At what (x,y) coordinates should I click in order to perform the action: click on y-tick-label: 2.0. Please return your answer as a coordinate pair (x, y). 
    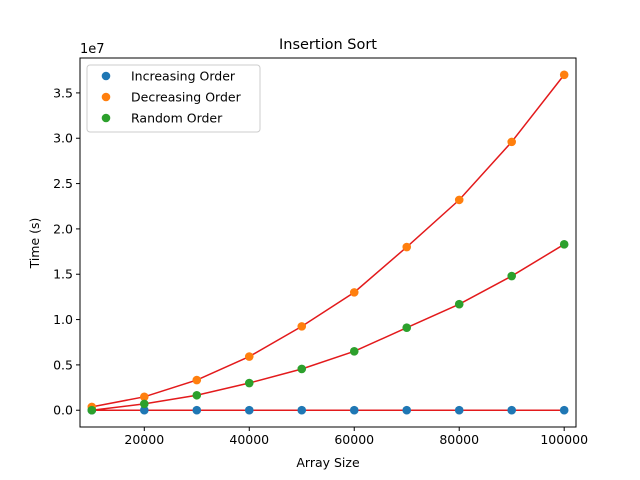
    Looking at the image, I should click on (63, 228).